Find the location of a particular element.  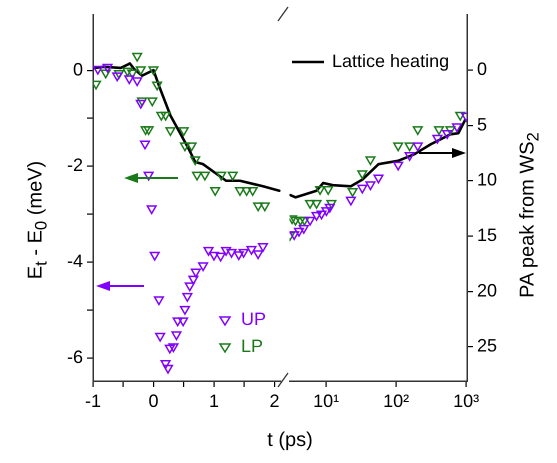

y-tick-label: -4 is located at coordinates (74, 261).